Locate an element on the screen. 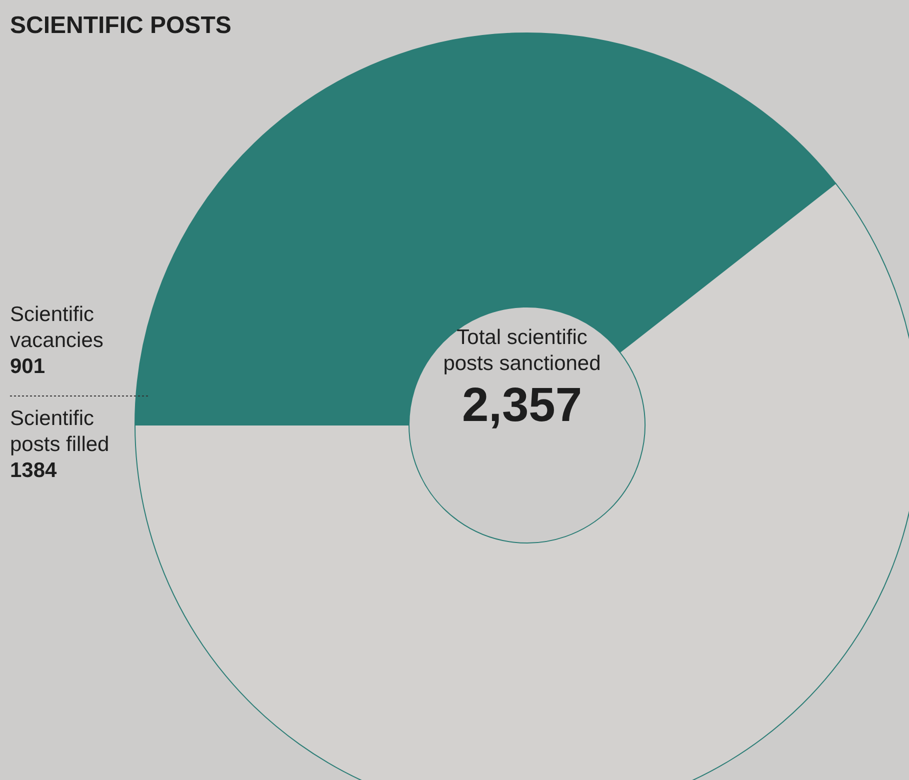  slice-label: Scientific vacancies is located at coordinates (57, 328).